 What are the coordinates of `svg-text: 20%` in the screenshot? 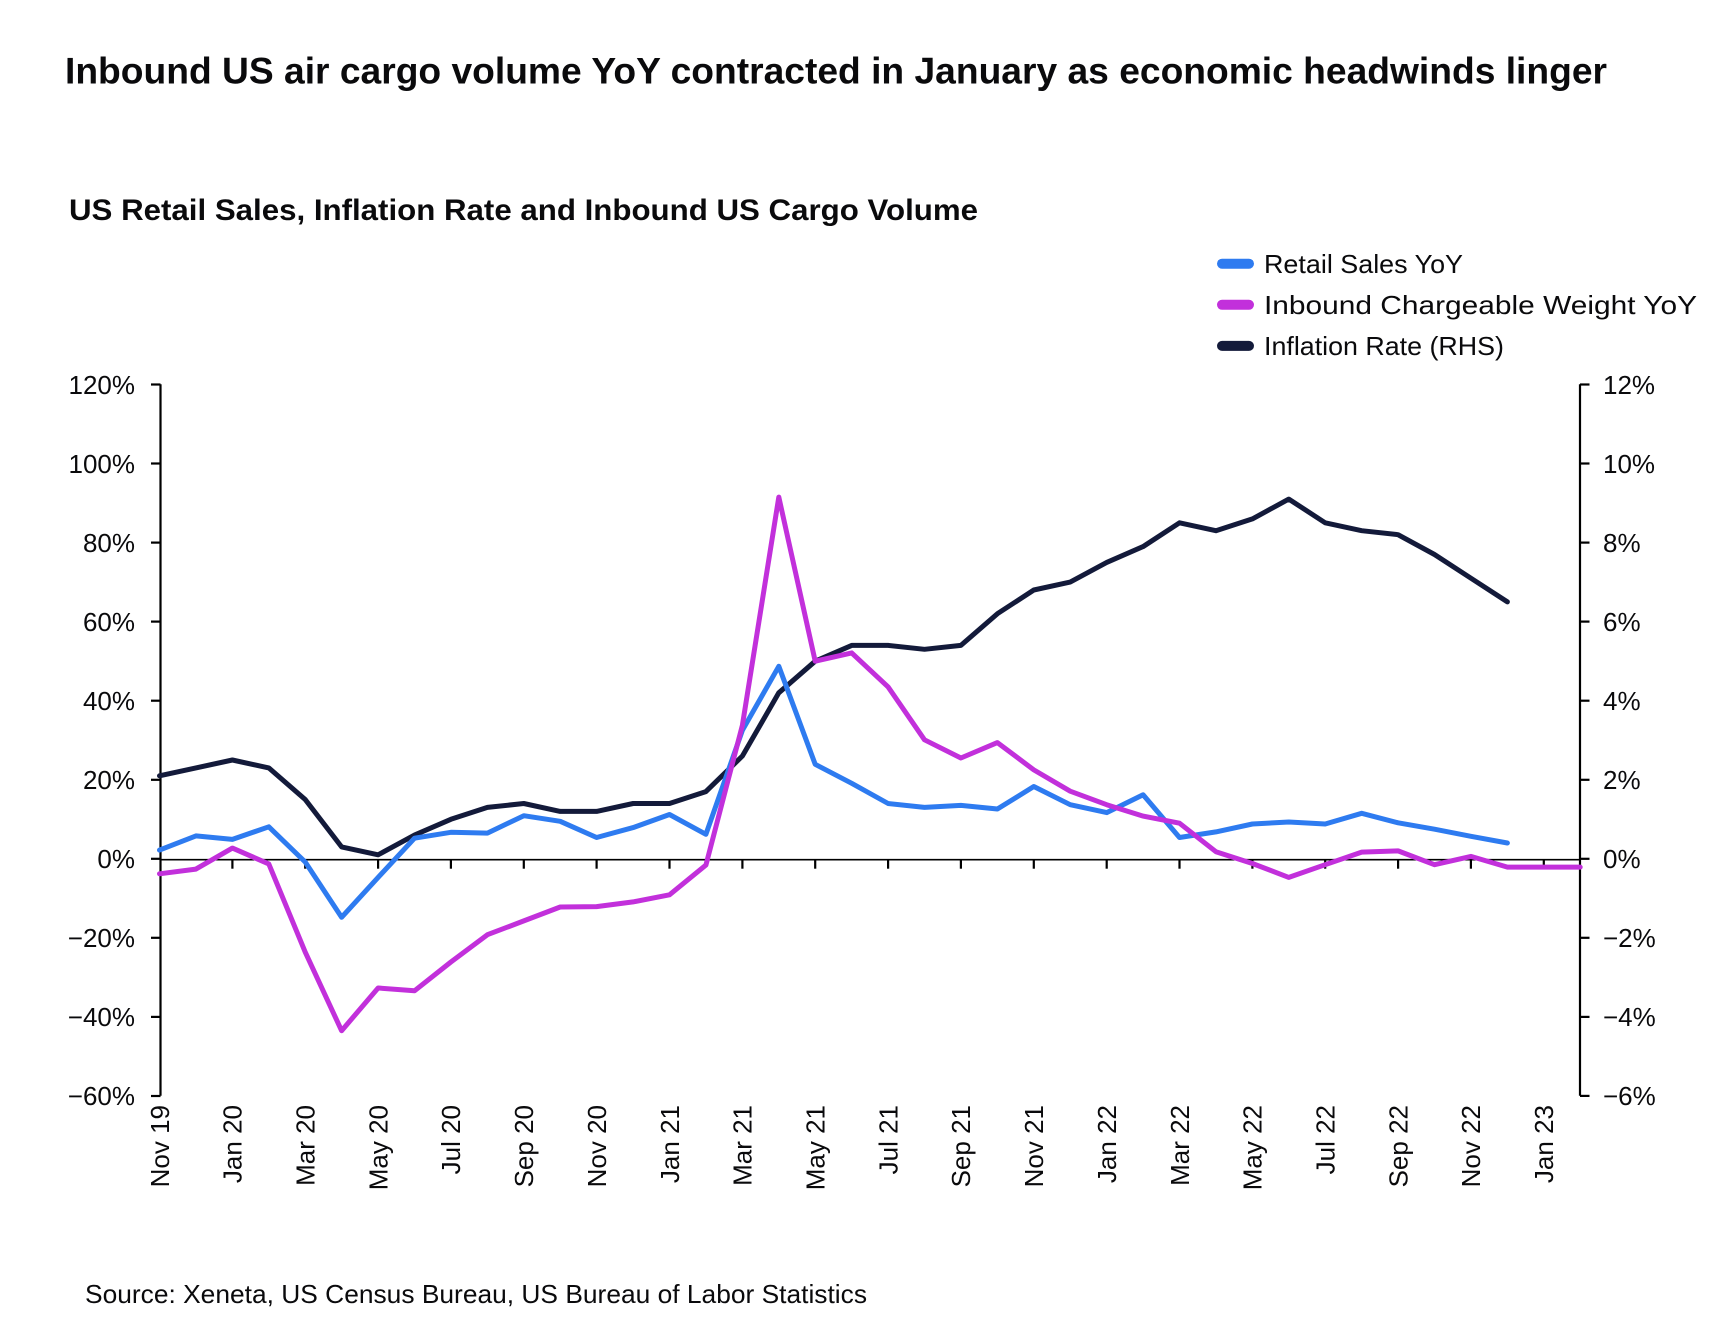 It's located at (109, 780).